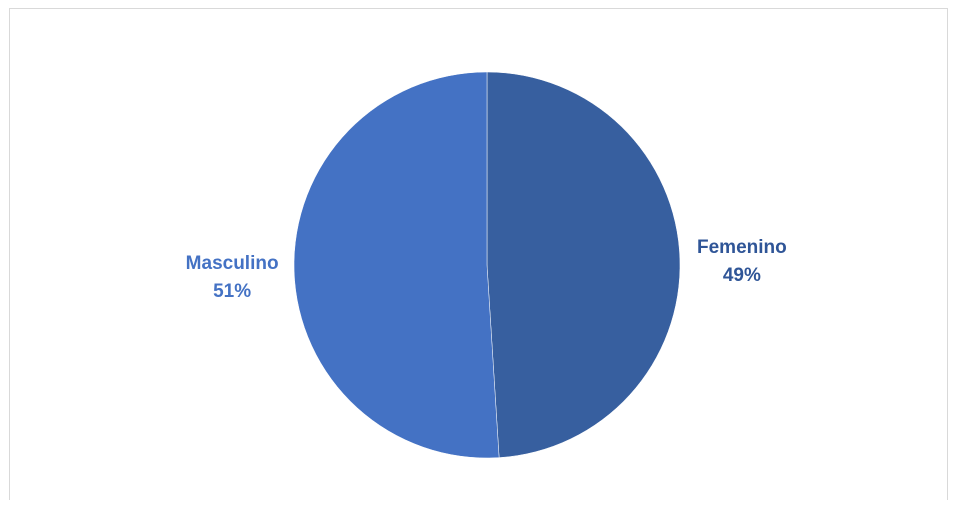 Image resolution: width=953 pixels, height=508 pixels. Describe the element at coordinates (232, 263) in the screenshot. I see `data-label-masculino-name: Masculino` at that location.